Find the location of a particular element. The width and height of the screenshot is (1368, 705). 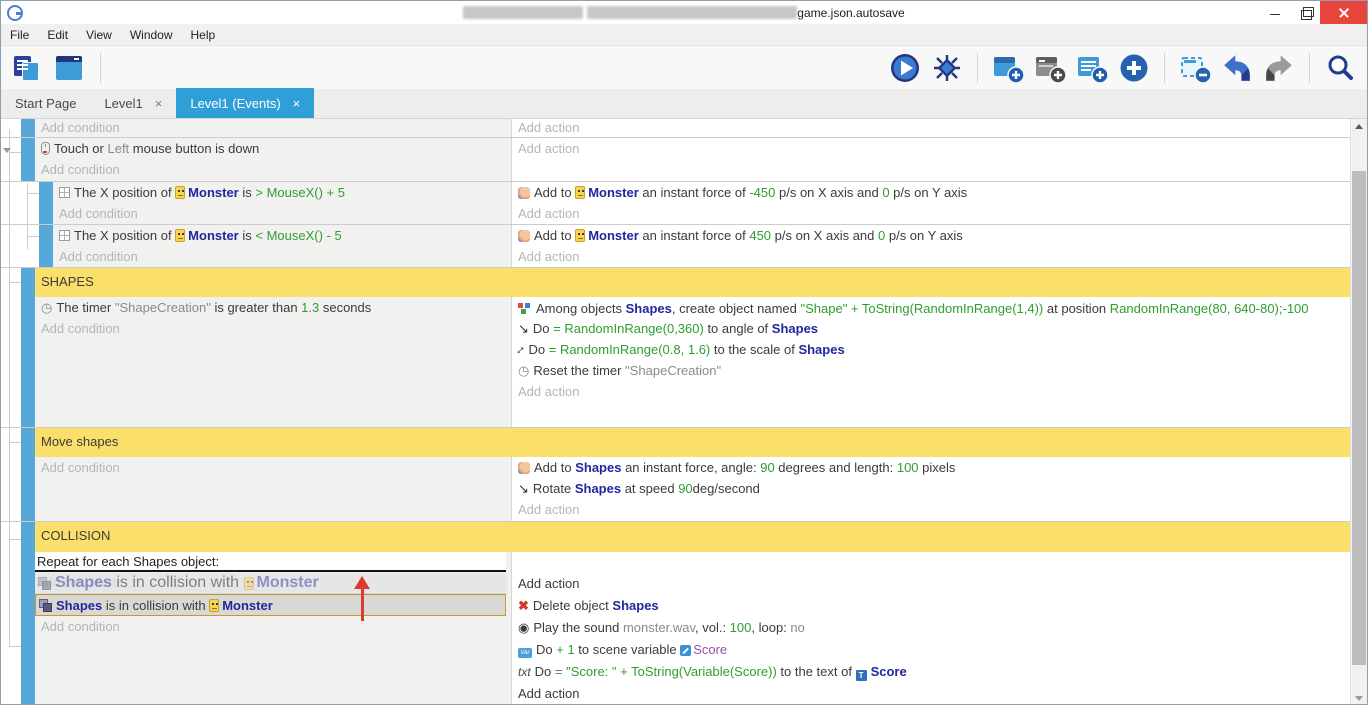

debug-button is located at coordinates (947, 68).